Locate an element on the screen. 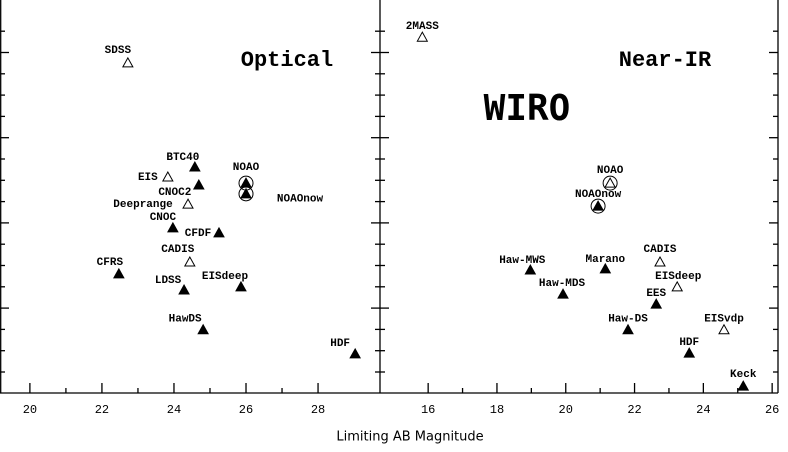 The image size is (788, 452). annotation: WIRO is located at coordinates (527, 108).